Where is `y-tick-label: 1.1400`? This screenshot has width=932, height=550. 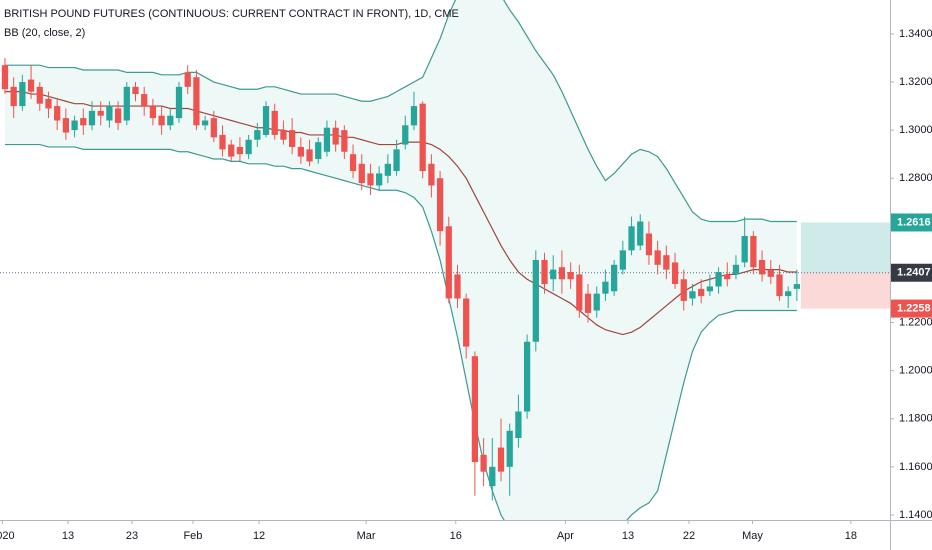 y-tick-label: 1.1400 is located at coordinates (915, 515).